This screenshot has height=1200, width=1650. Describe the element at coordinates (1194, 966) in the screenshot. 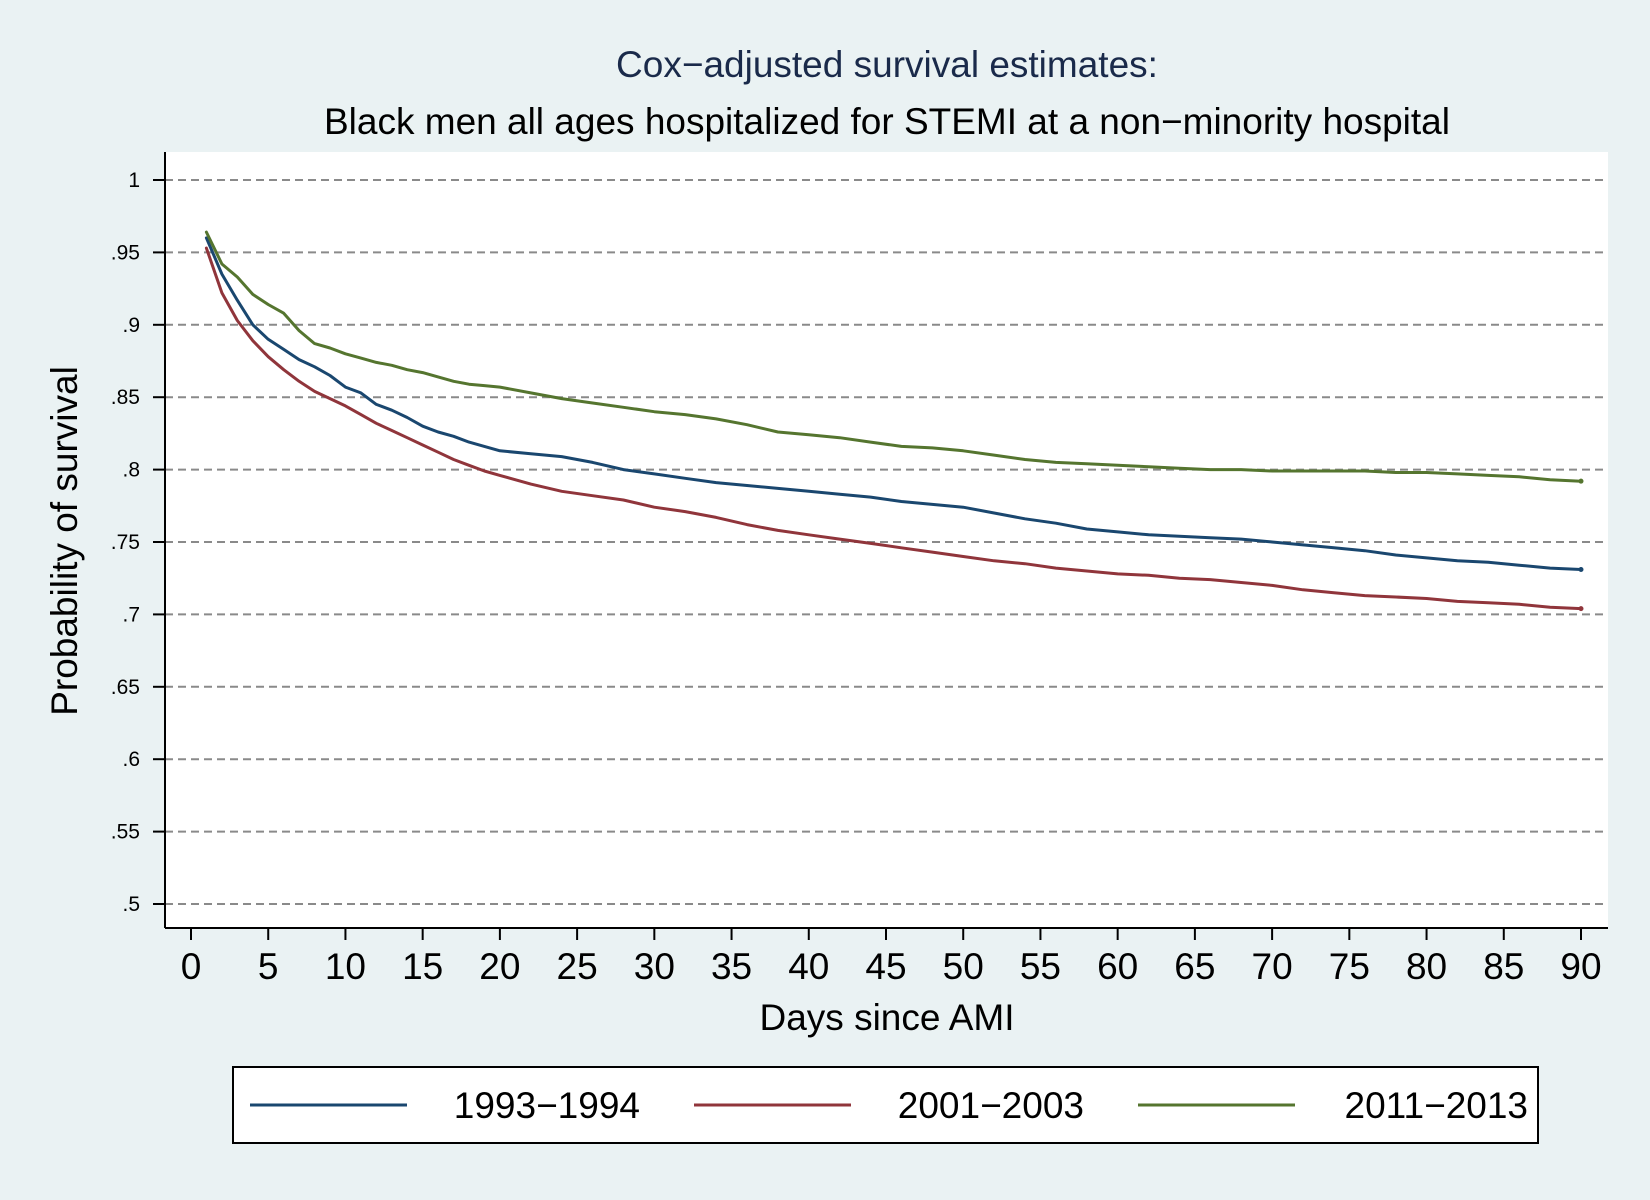

I see `x-tick-label: 65` at that location.